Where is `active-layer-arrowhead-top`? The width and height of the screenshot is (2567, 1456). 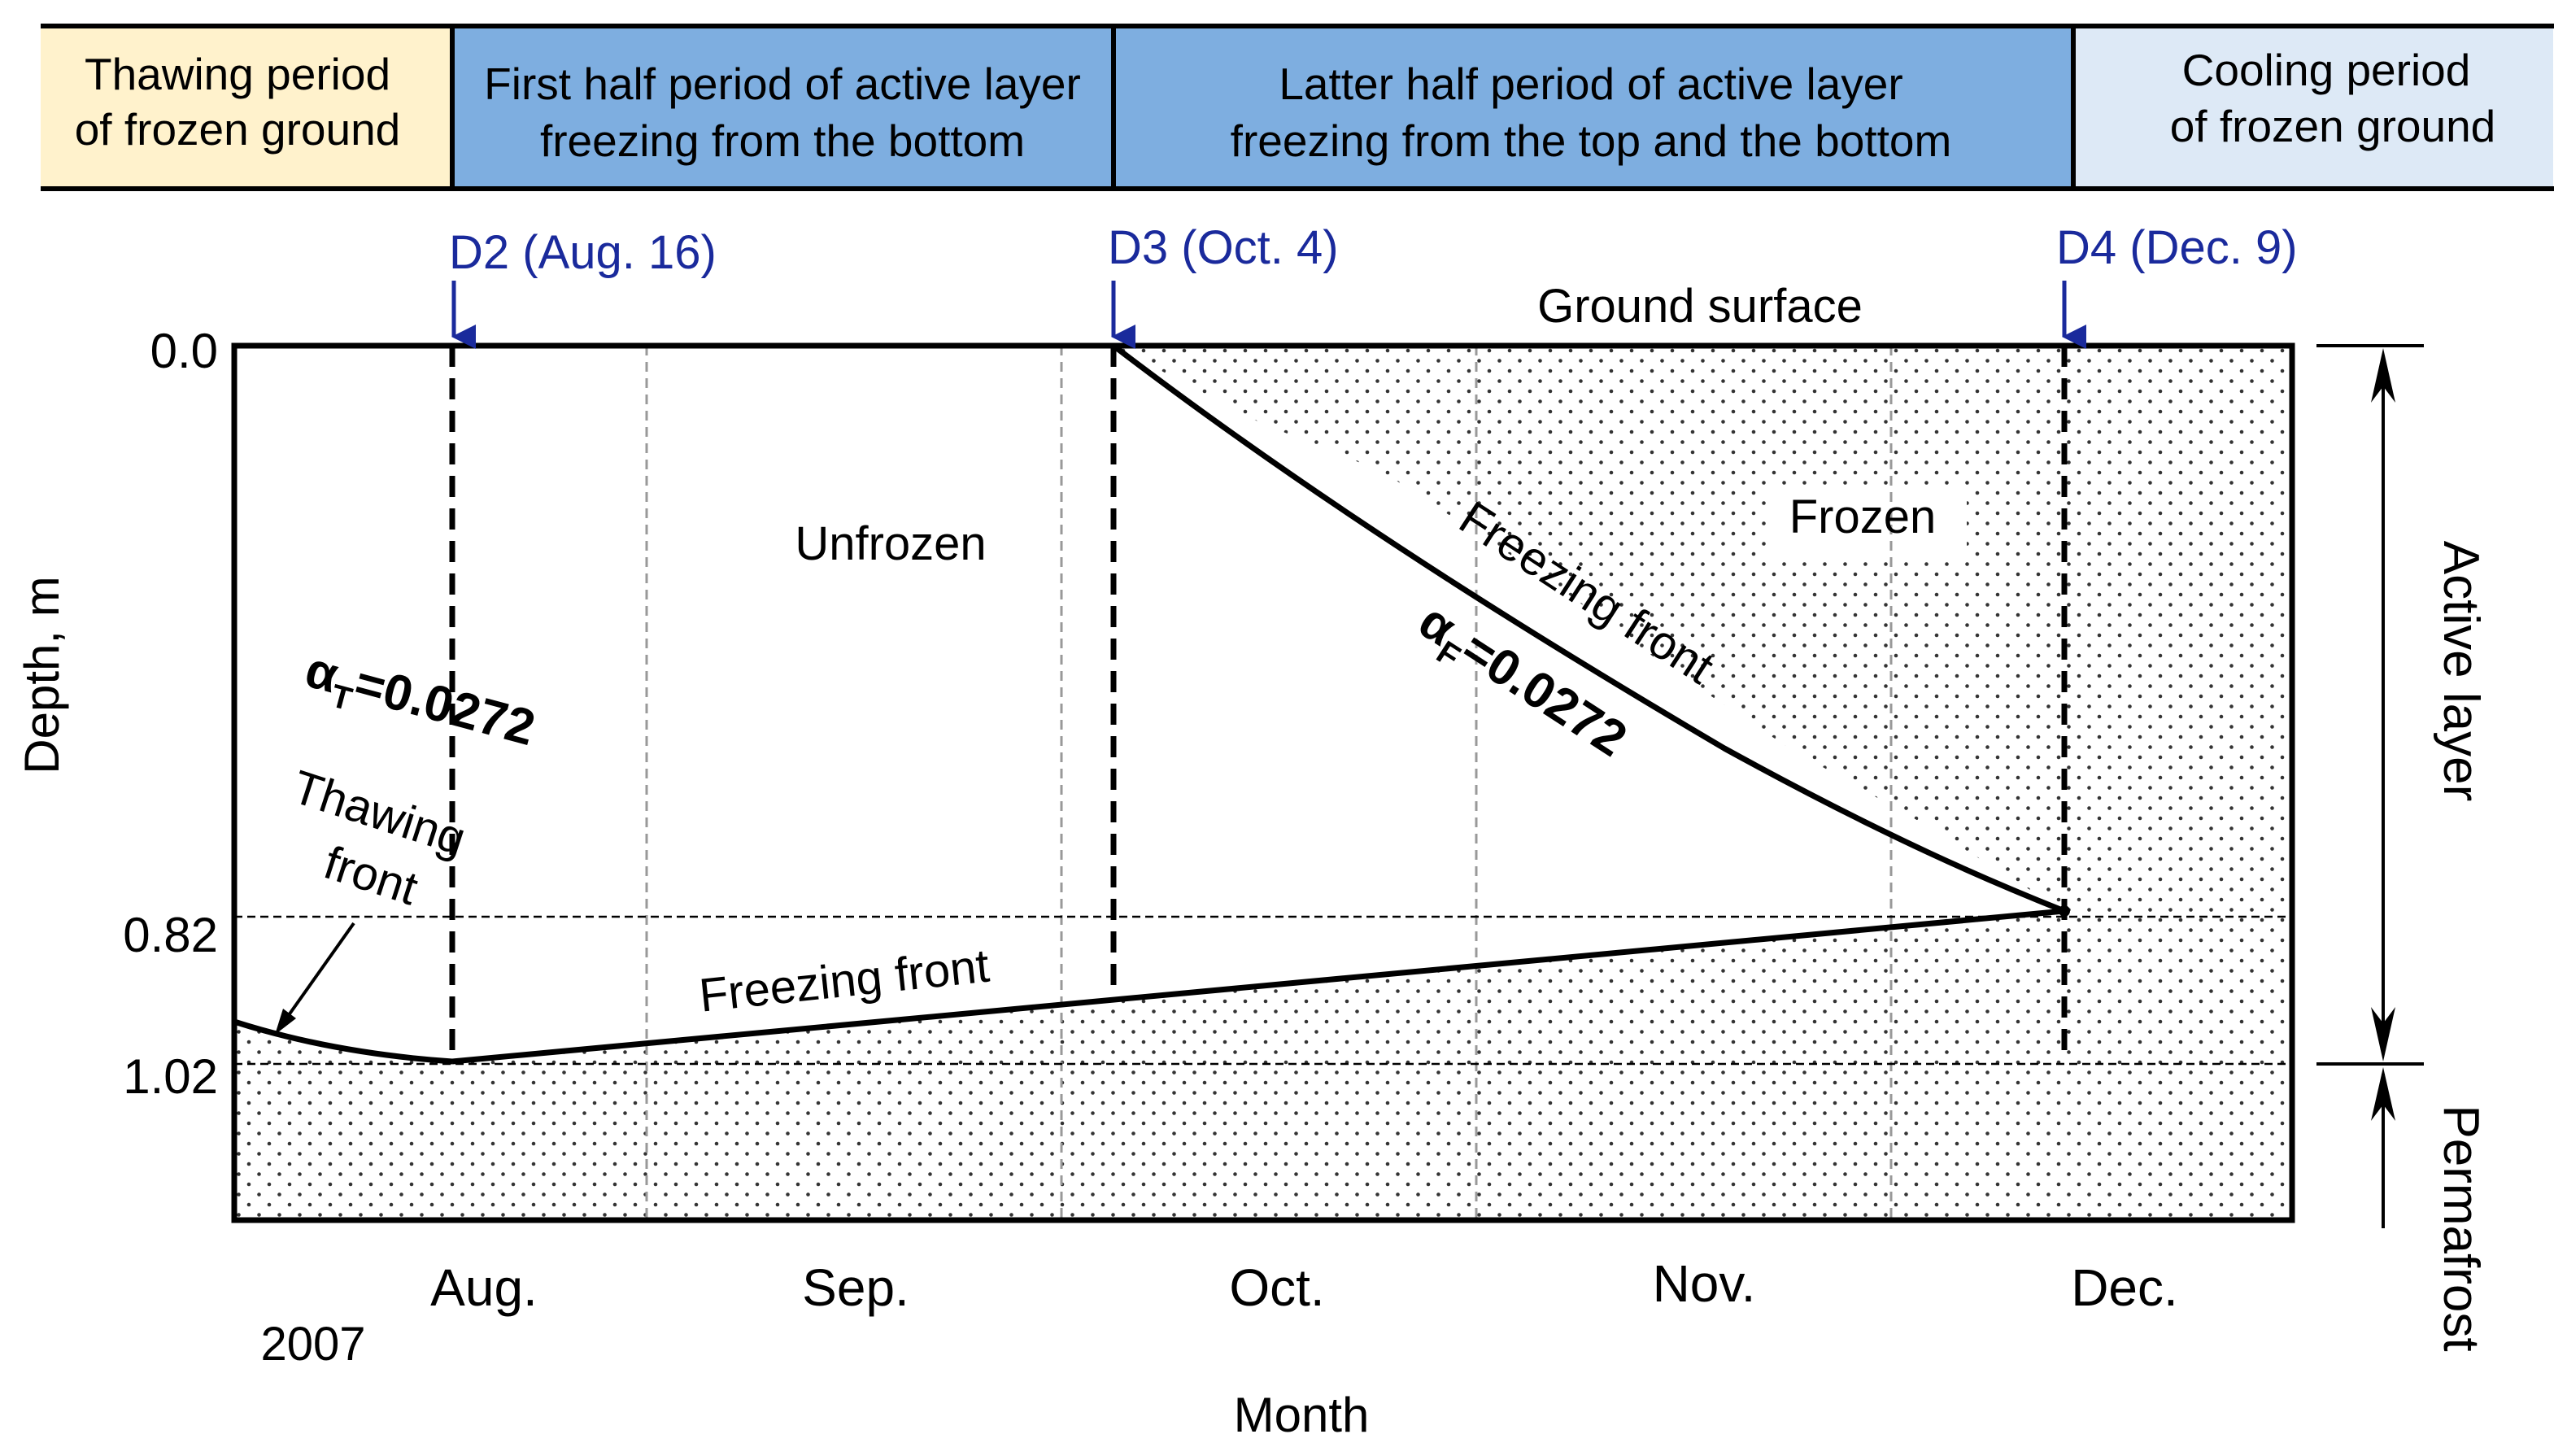 active-layer-arrowhead-top is located at coordinates (2383, 376).